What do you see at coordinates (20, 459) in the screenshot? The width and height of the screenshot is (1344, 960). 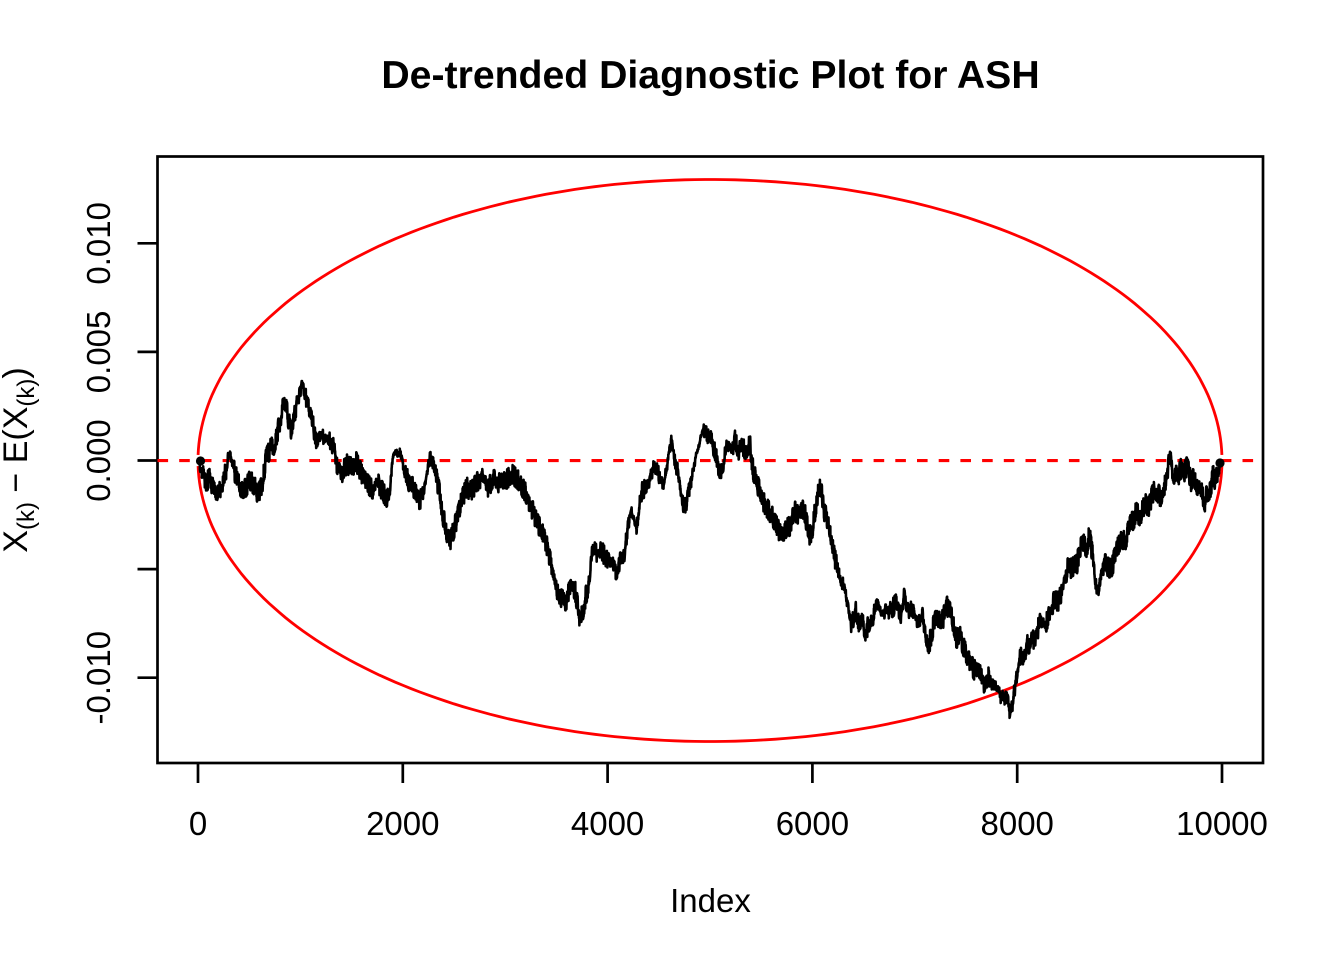 I see `svg-text: X(k) − E(X(k))` at bounding box center [20, 459].